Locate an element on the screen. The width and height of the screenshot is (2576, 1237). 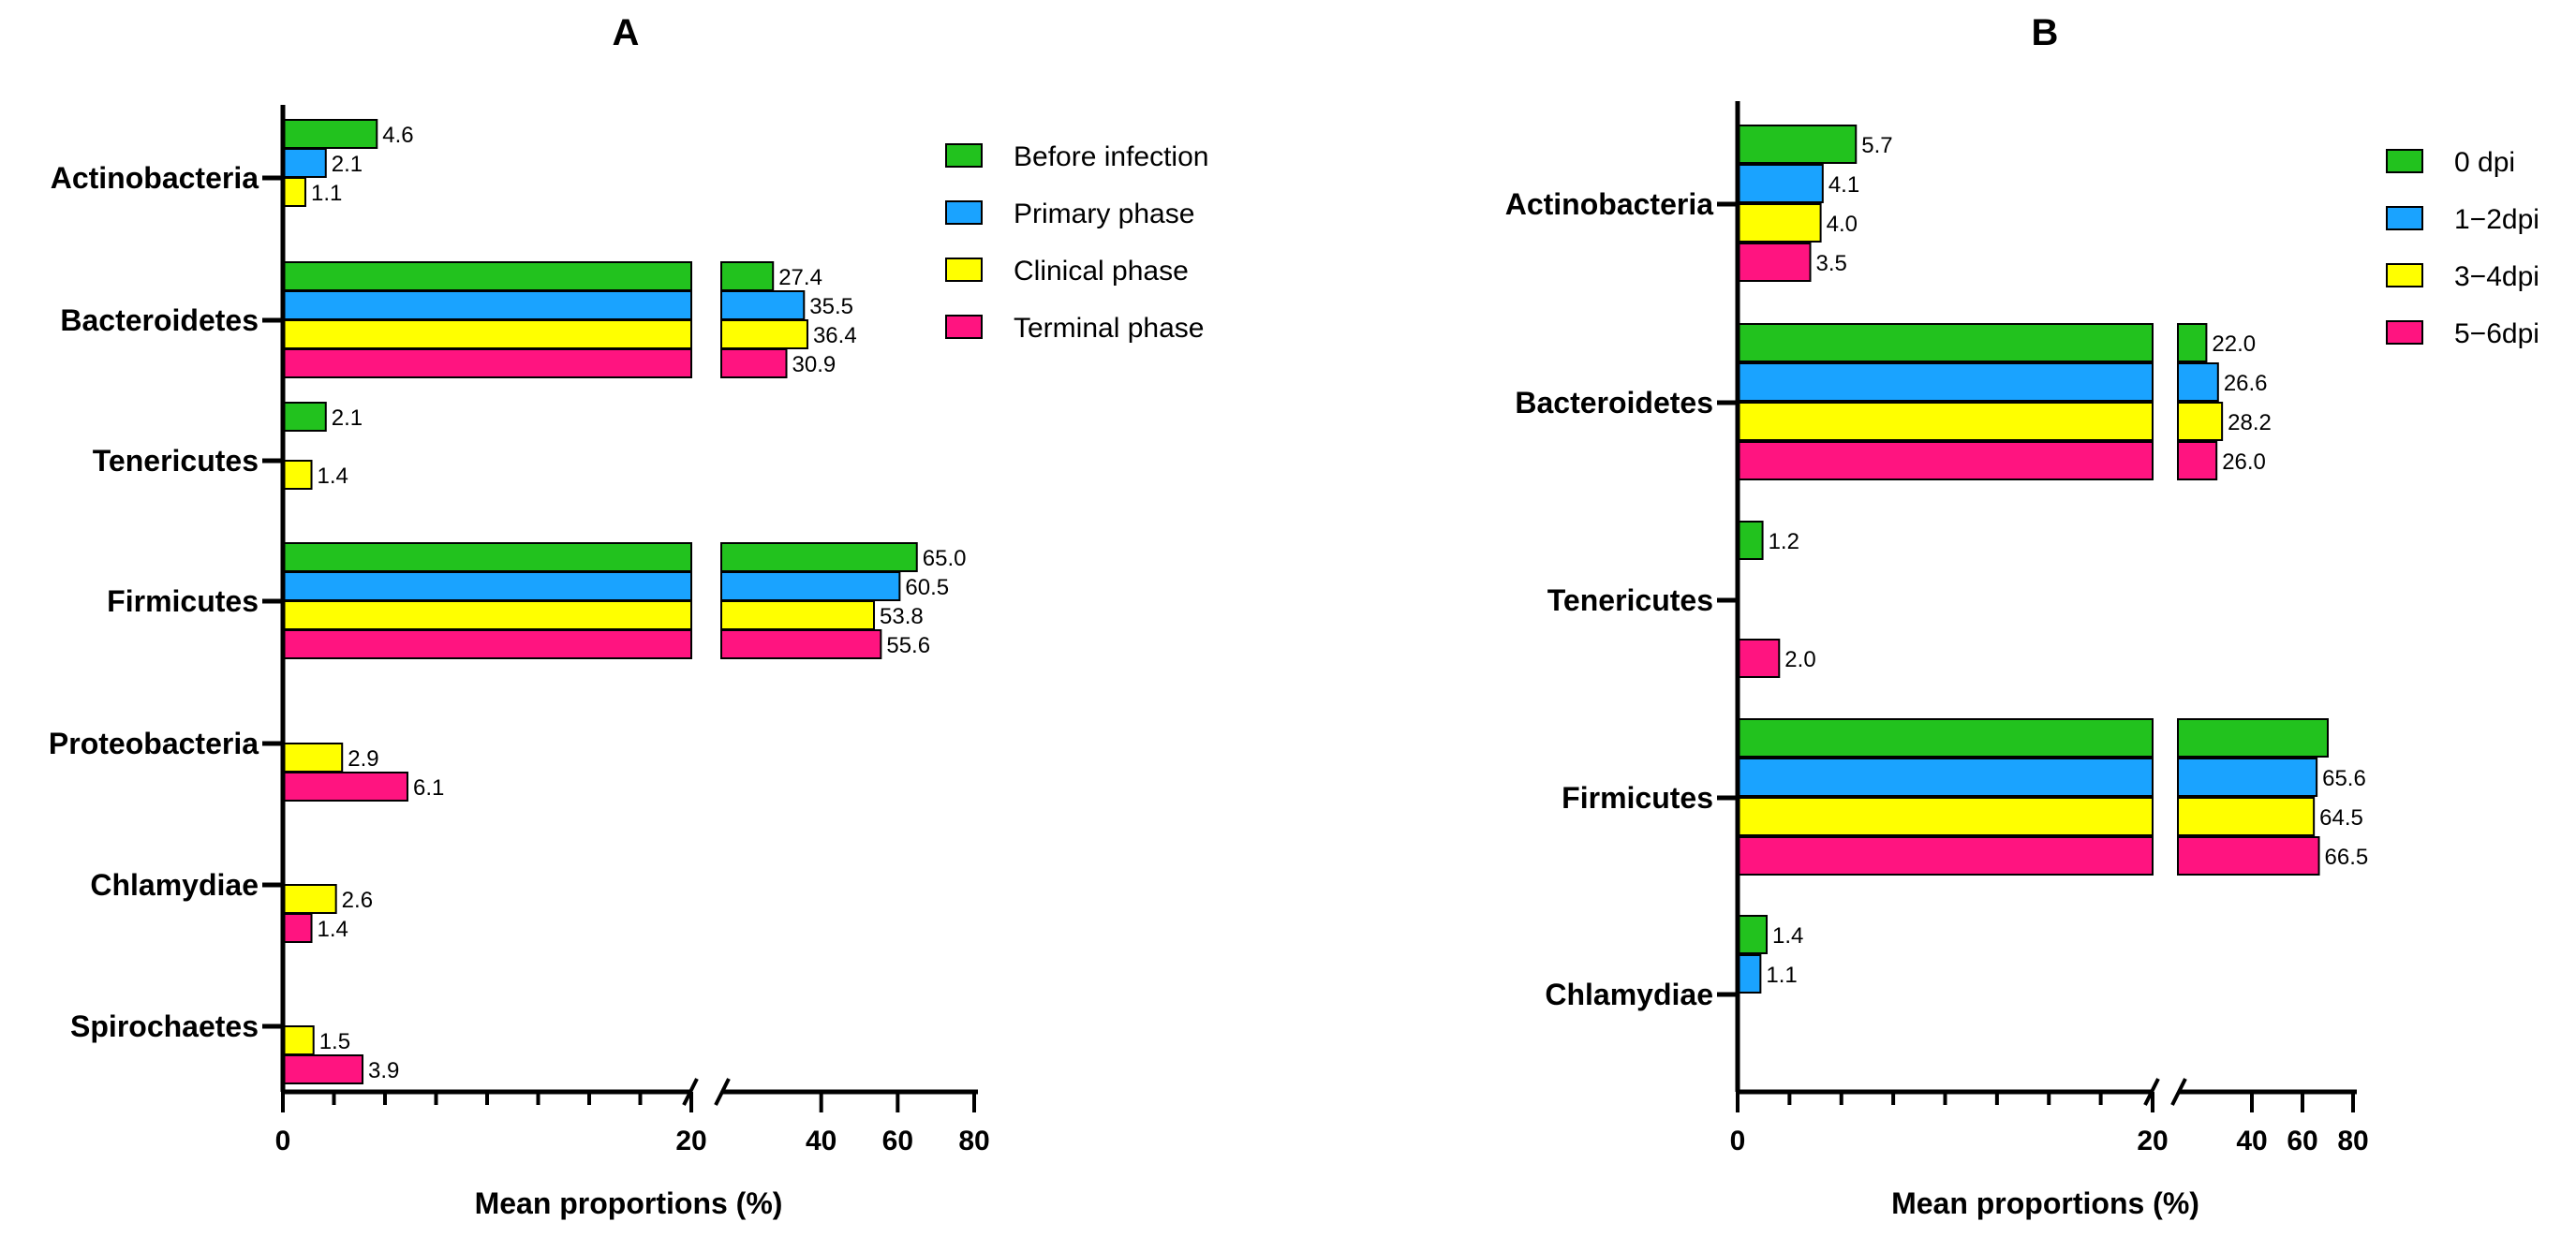
legend-label: Primary phase is located at coordinates (1104, 214).